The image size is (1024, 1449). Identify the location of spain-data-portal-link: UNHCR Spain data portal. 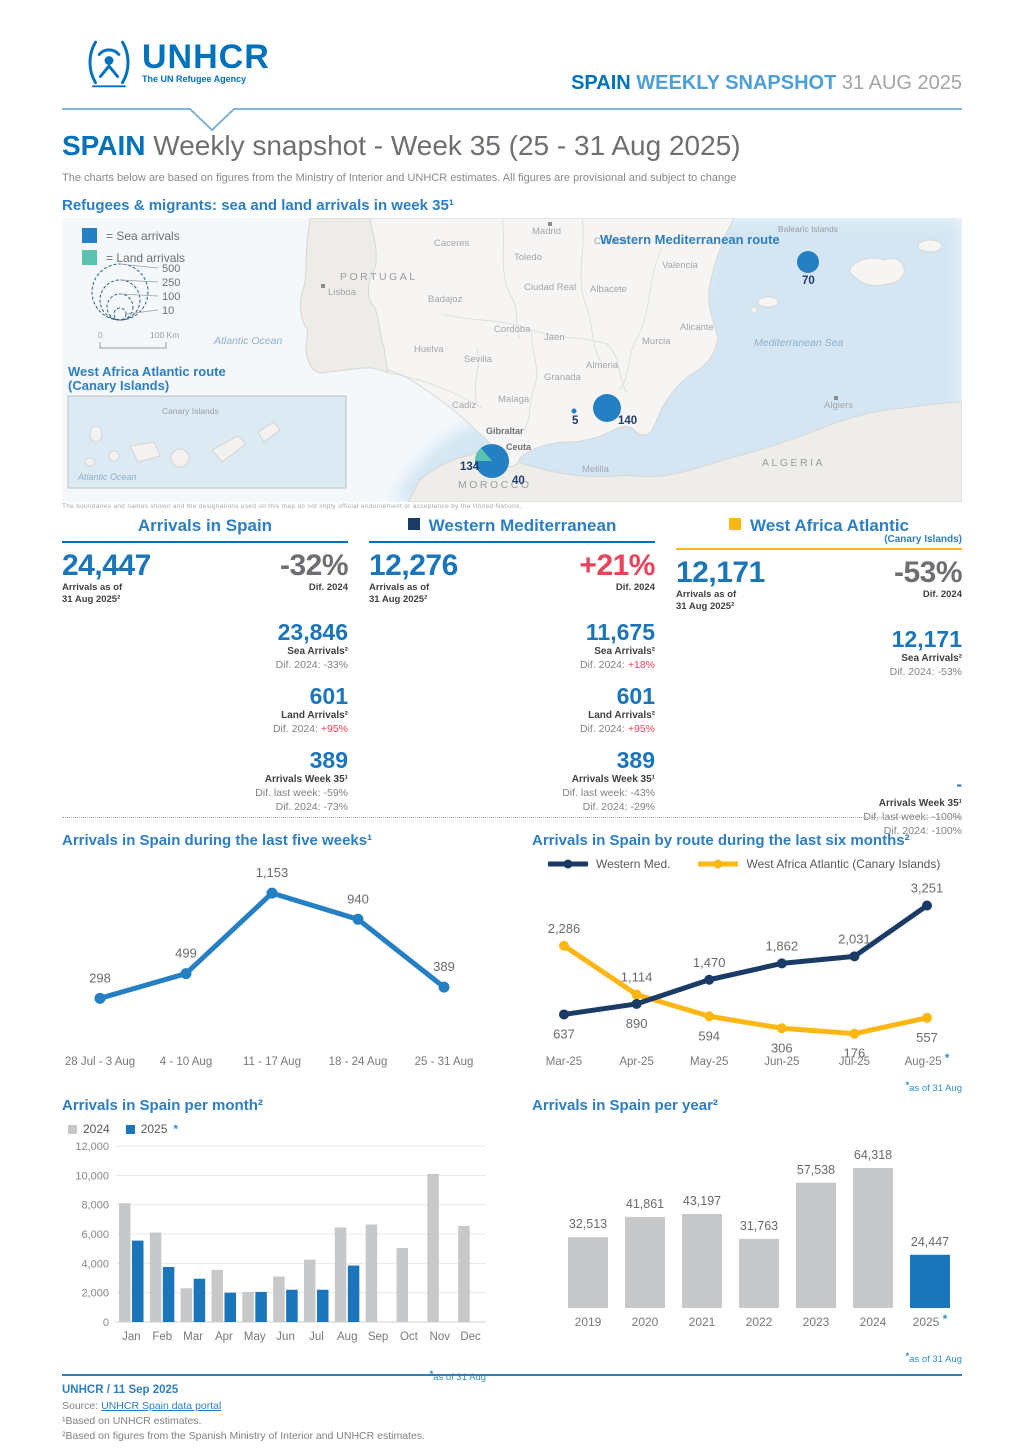
(161, 1405).